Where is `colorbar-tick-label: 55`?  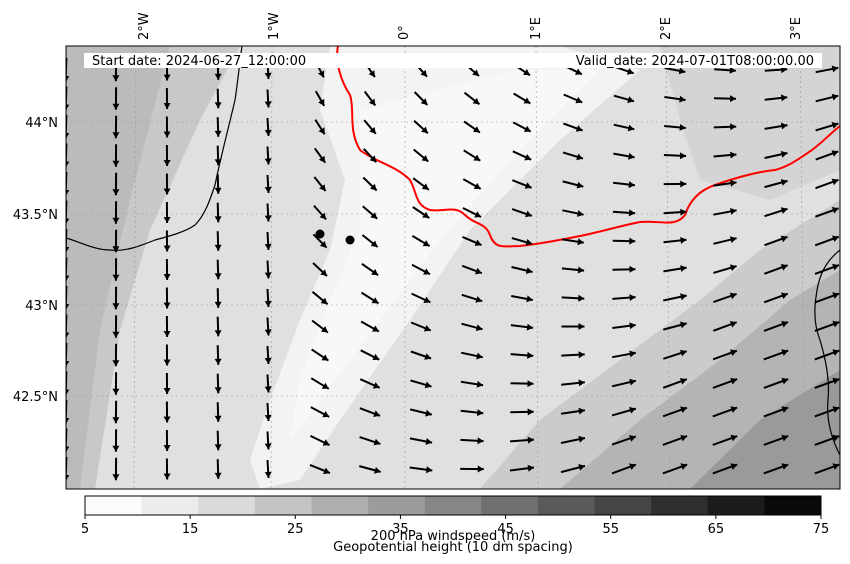
colorbar-tick-label: 55 is located at coordinates (610, 529).